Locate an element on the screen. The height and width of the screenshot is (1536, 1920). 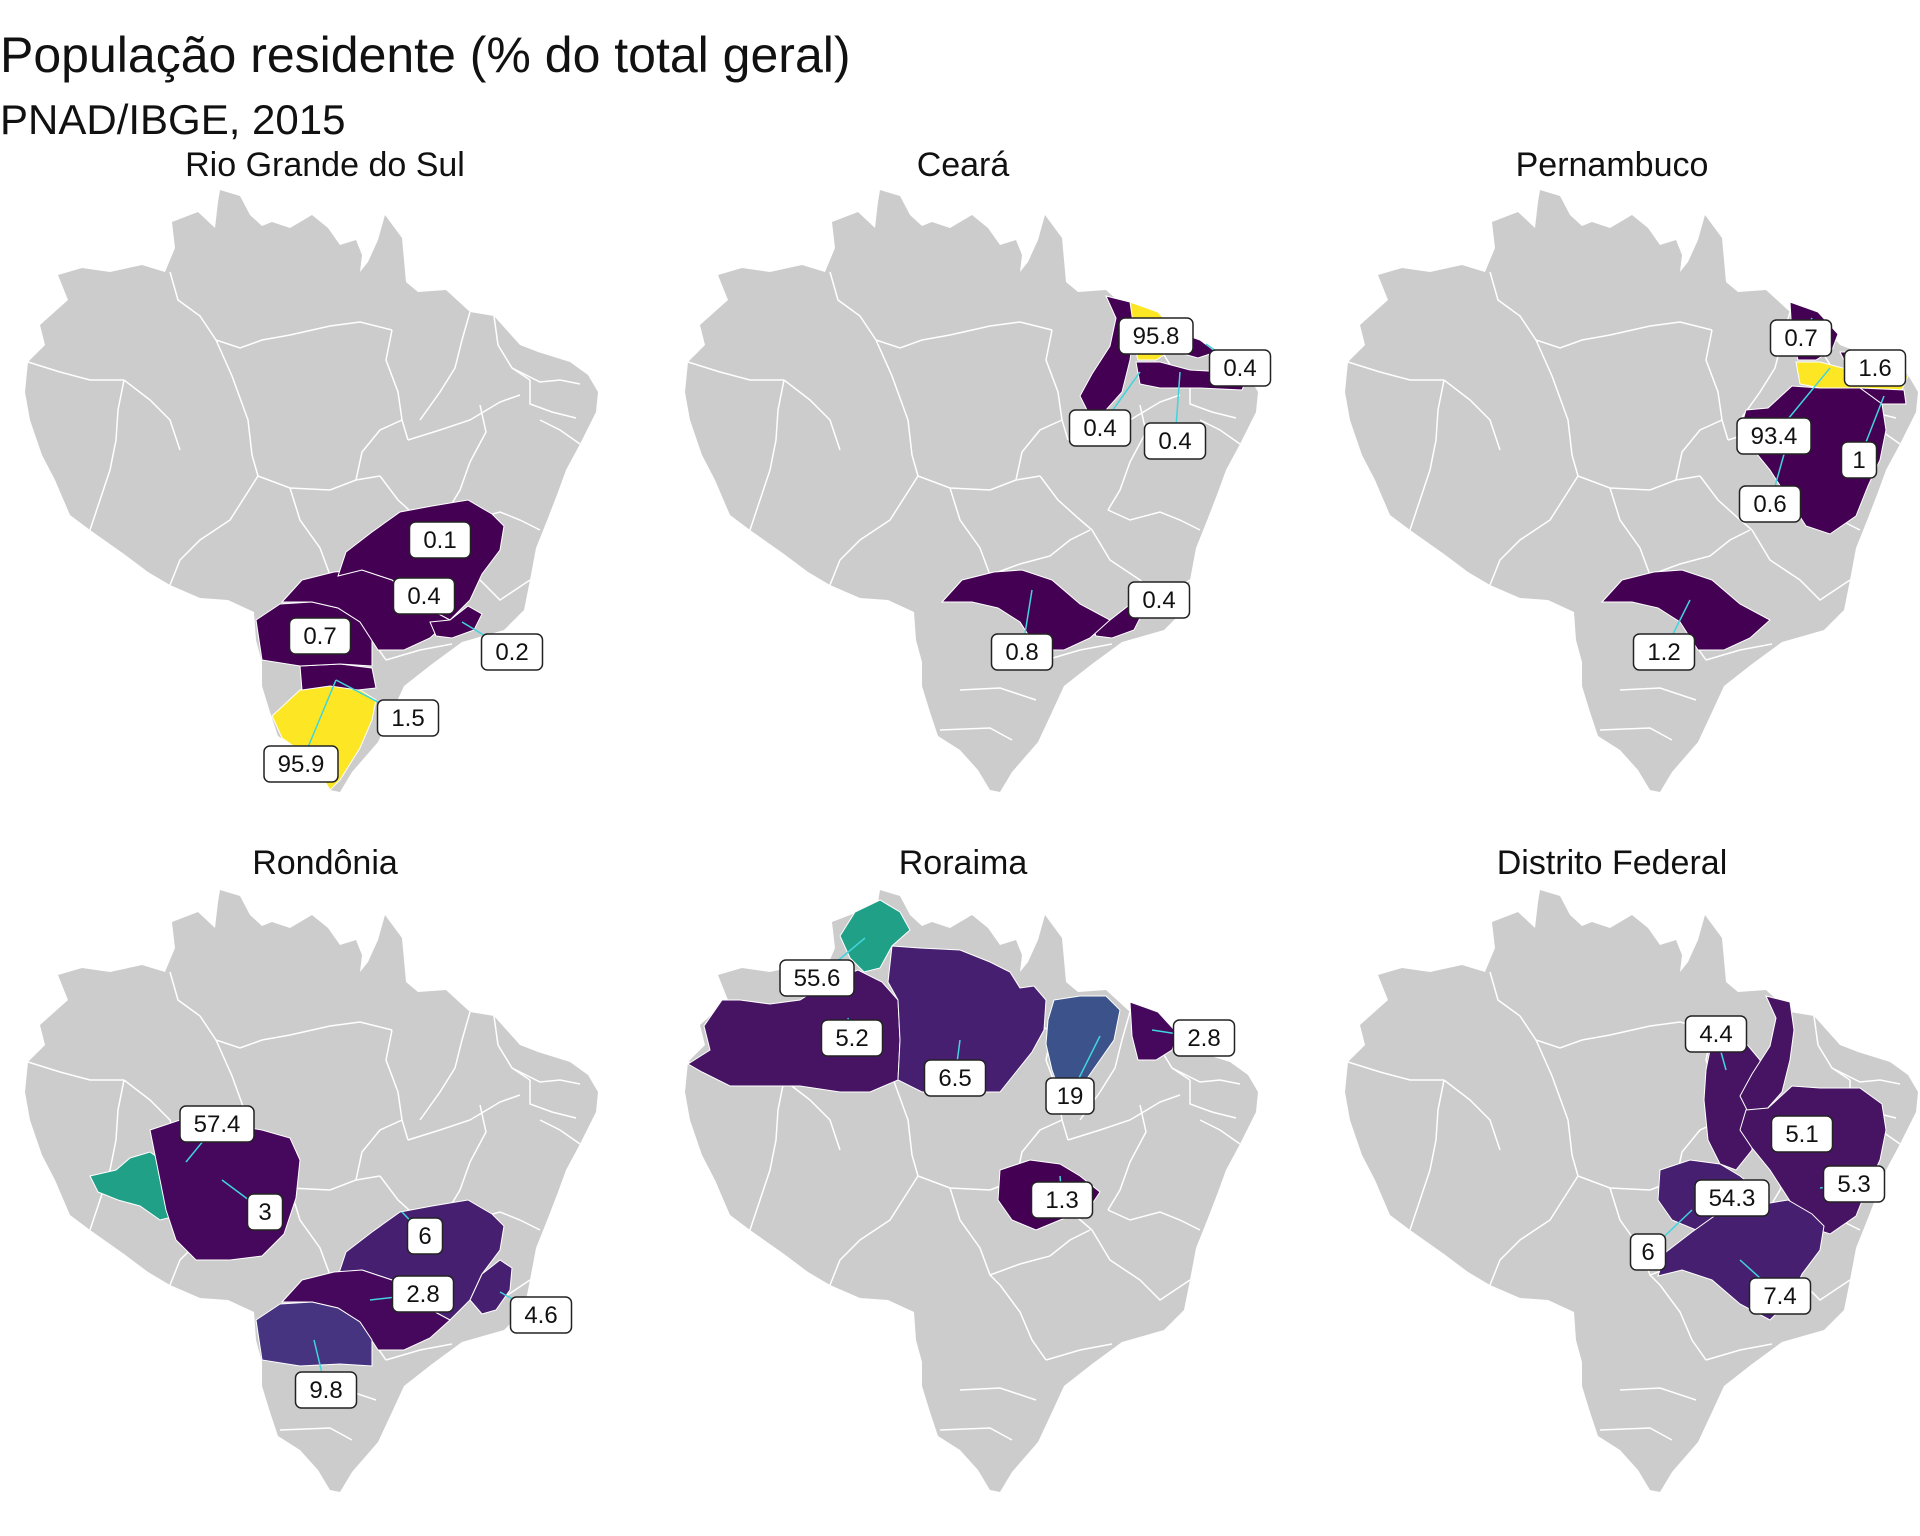
value-label: 6.5 is located at coordinates (955, 1078).